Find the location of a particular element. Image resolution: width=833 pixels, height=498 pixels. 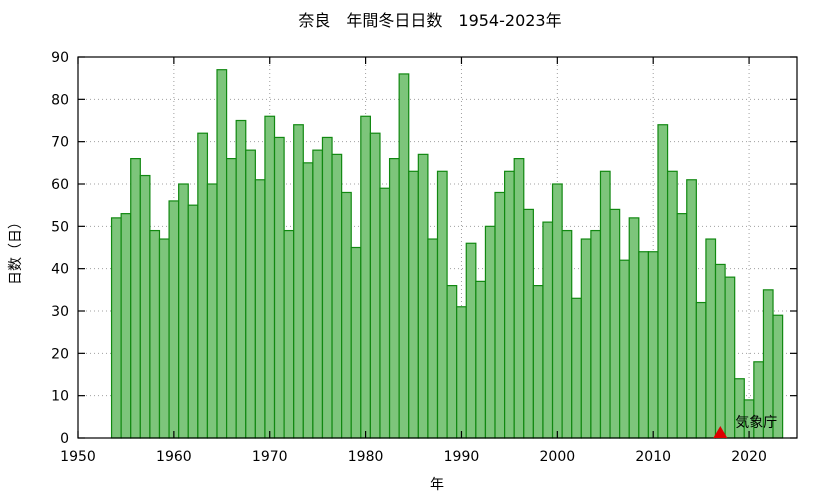

y-tick-label: 80 is located at coordinates (60, 100).